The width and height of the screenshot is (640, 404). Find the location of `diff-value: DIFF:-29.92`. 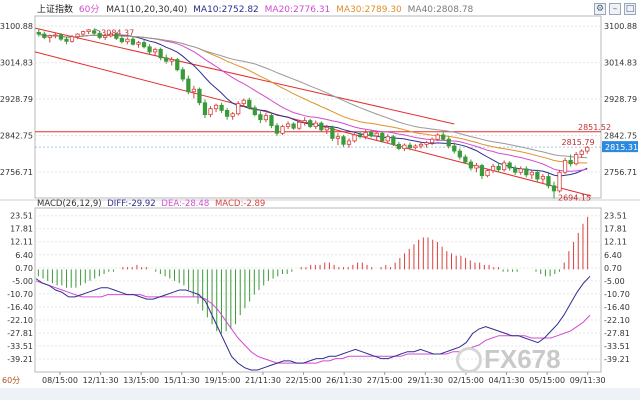

diff-value: DIFF:-29.92 is located at coordinates (131, 204).